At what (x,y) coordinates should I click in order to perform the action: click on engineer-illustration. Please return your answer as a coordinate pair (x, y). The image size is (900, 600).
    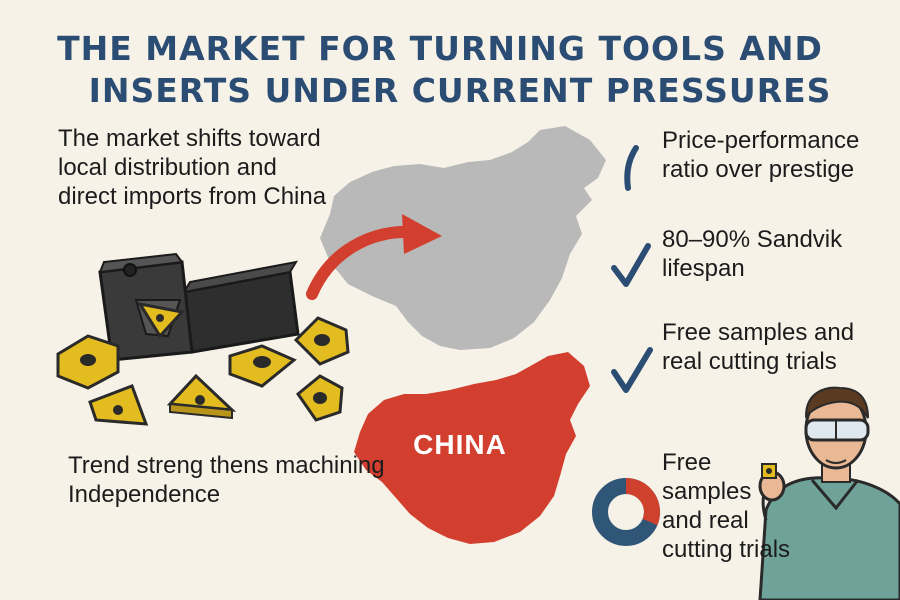
    Looking at the image, I should click on (829, 493).